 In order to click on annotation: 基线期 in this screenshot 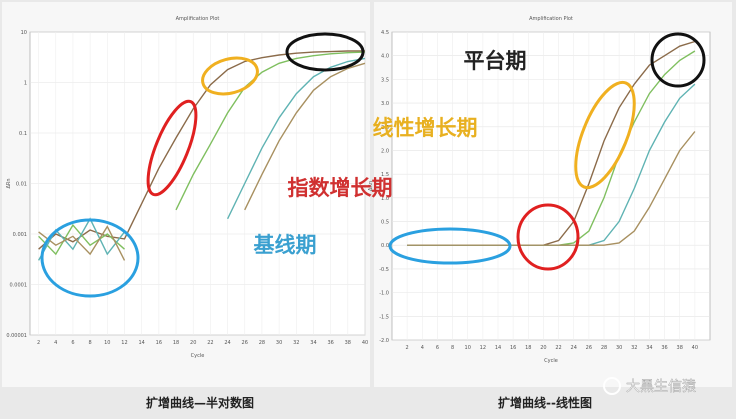, I will do `click(285, 245)`.